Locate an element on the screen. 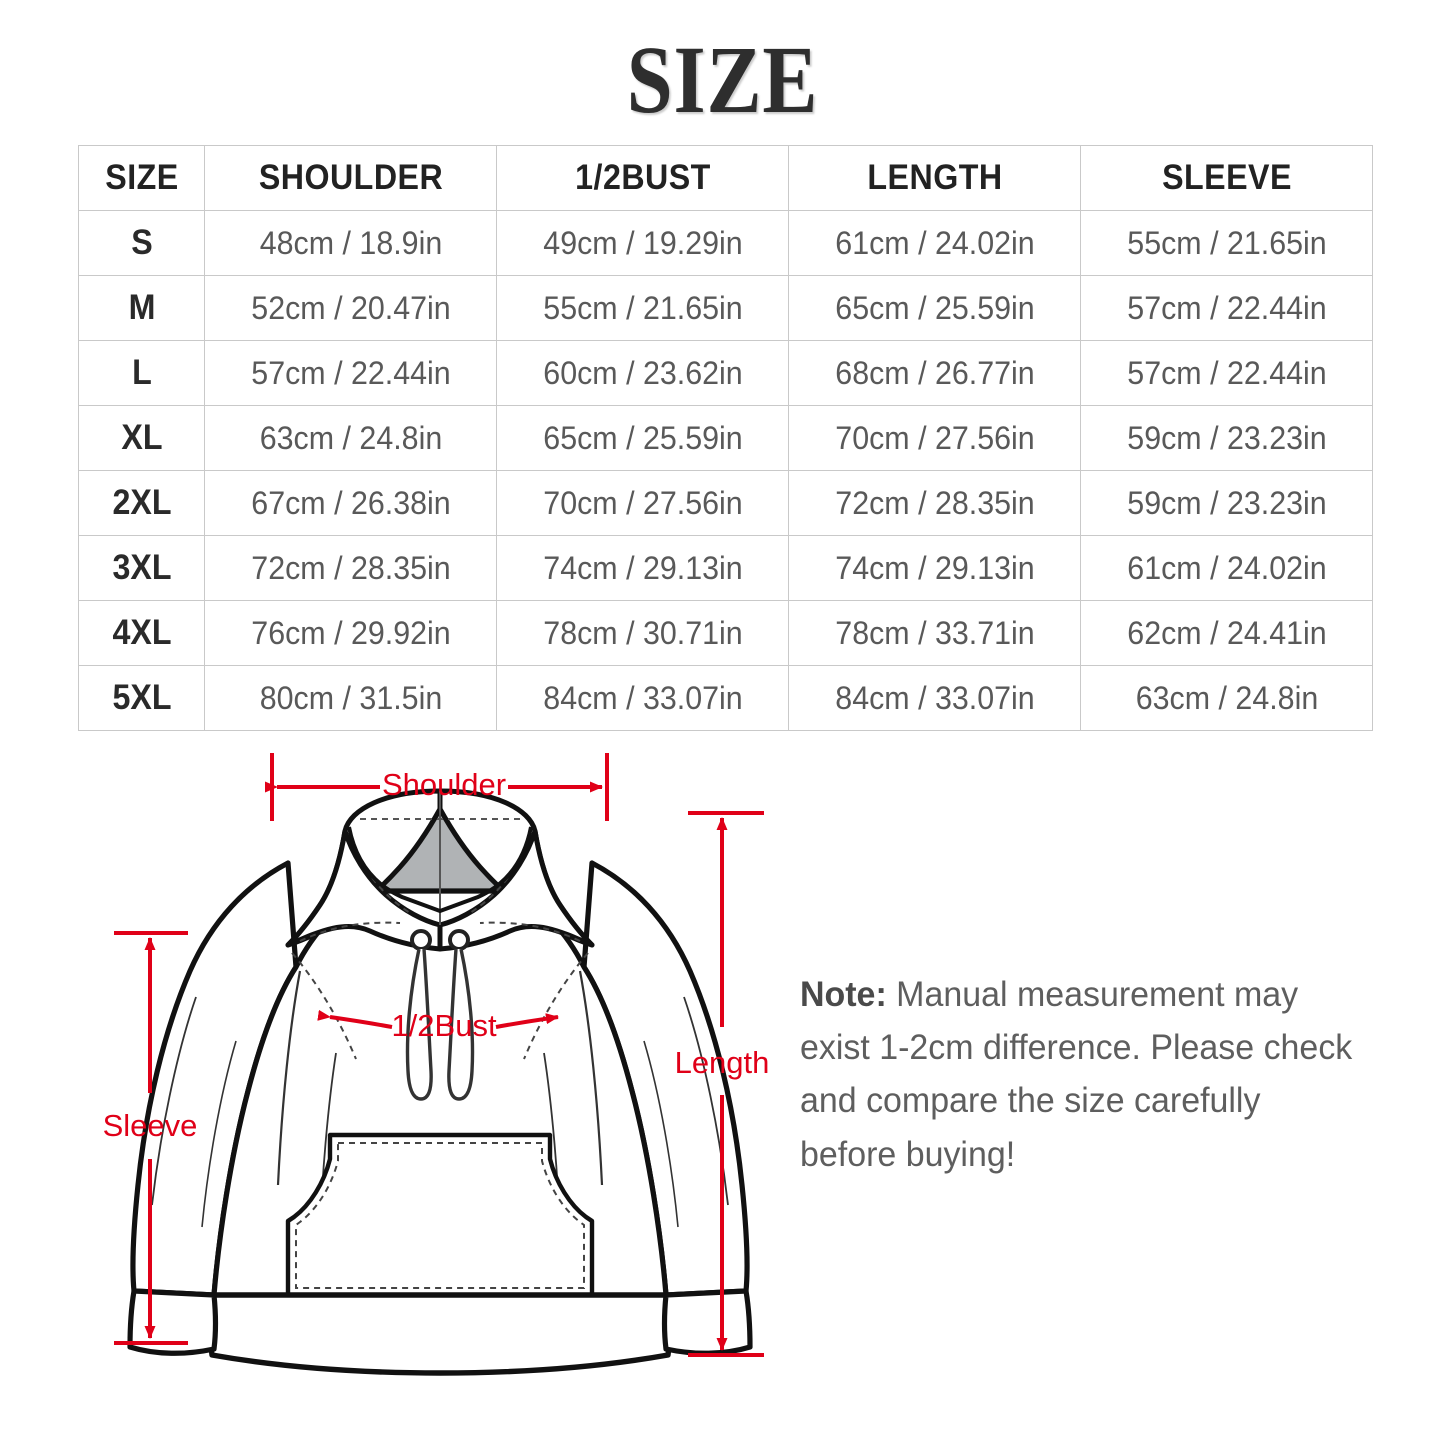 Image resolution: width=1445 pixels, height=1445 pixels. column-header-length: LENGTH is located at coordinates (934, 178).